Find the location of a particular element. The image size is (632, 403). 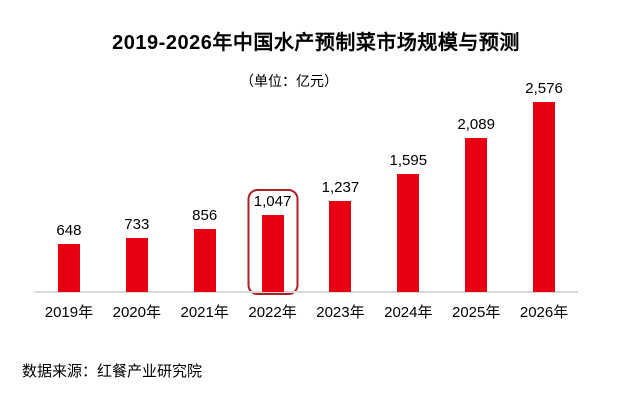

bar-column: 2,576 is located at coordinates (544, 183).